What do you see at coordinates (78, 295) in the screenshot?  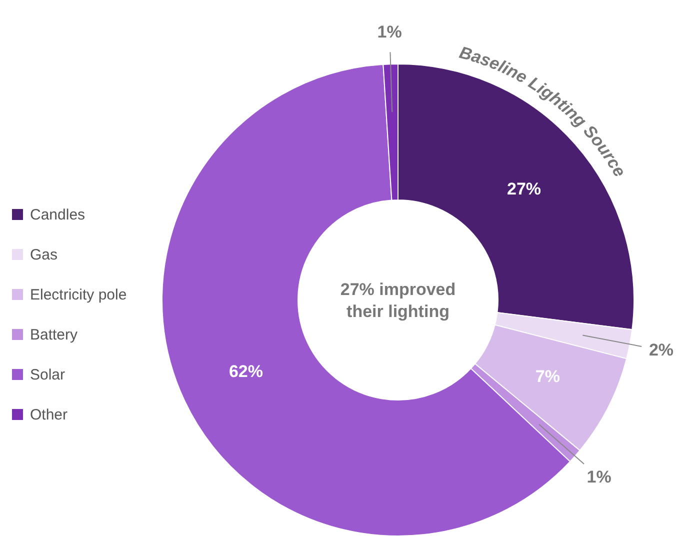 I see `legend-label: Electricity pole` at bounding box center [78, 295].